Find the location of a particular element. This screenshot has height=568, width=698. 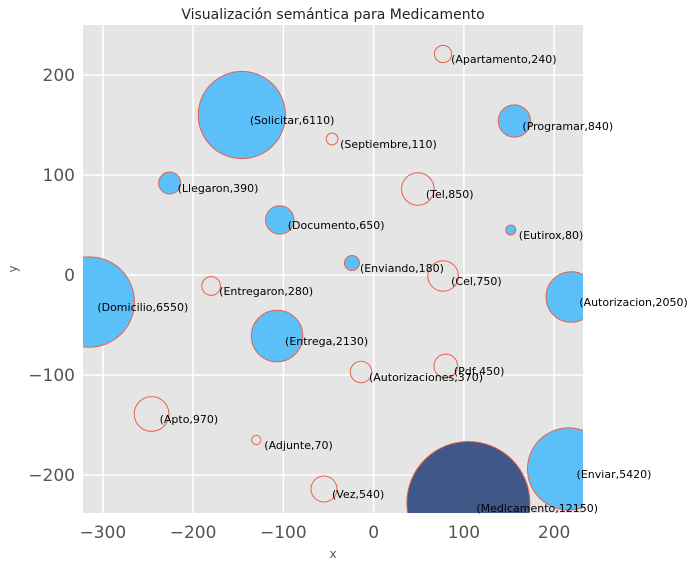

bubble-label-pdf: (Pdf,450) is located at coordinates (479, 371).